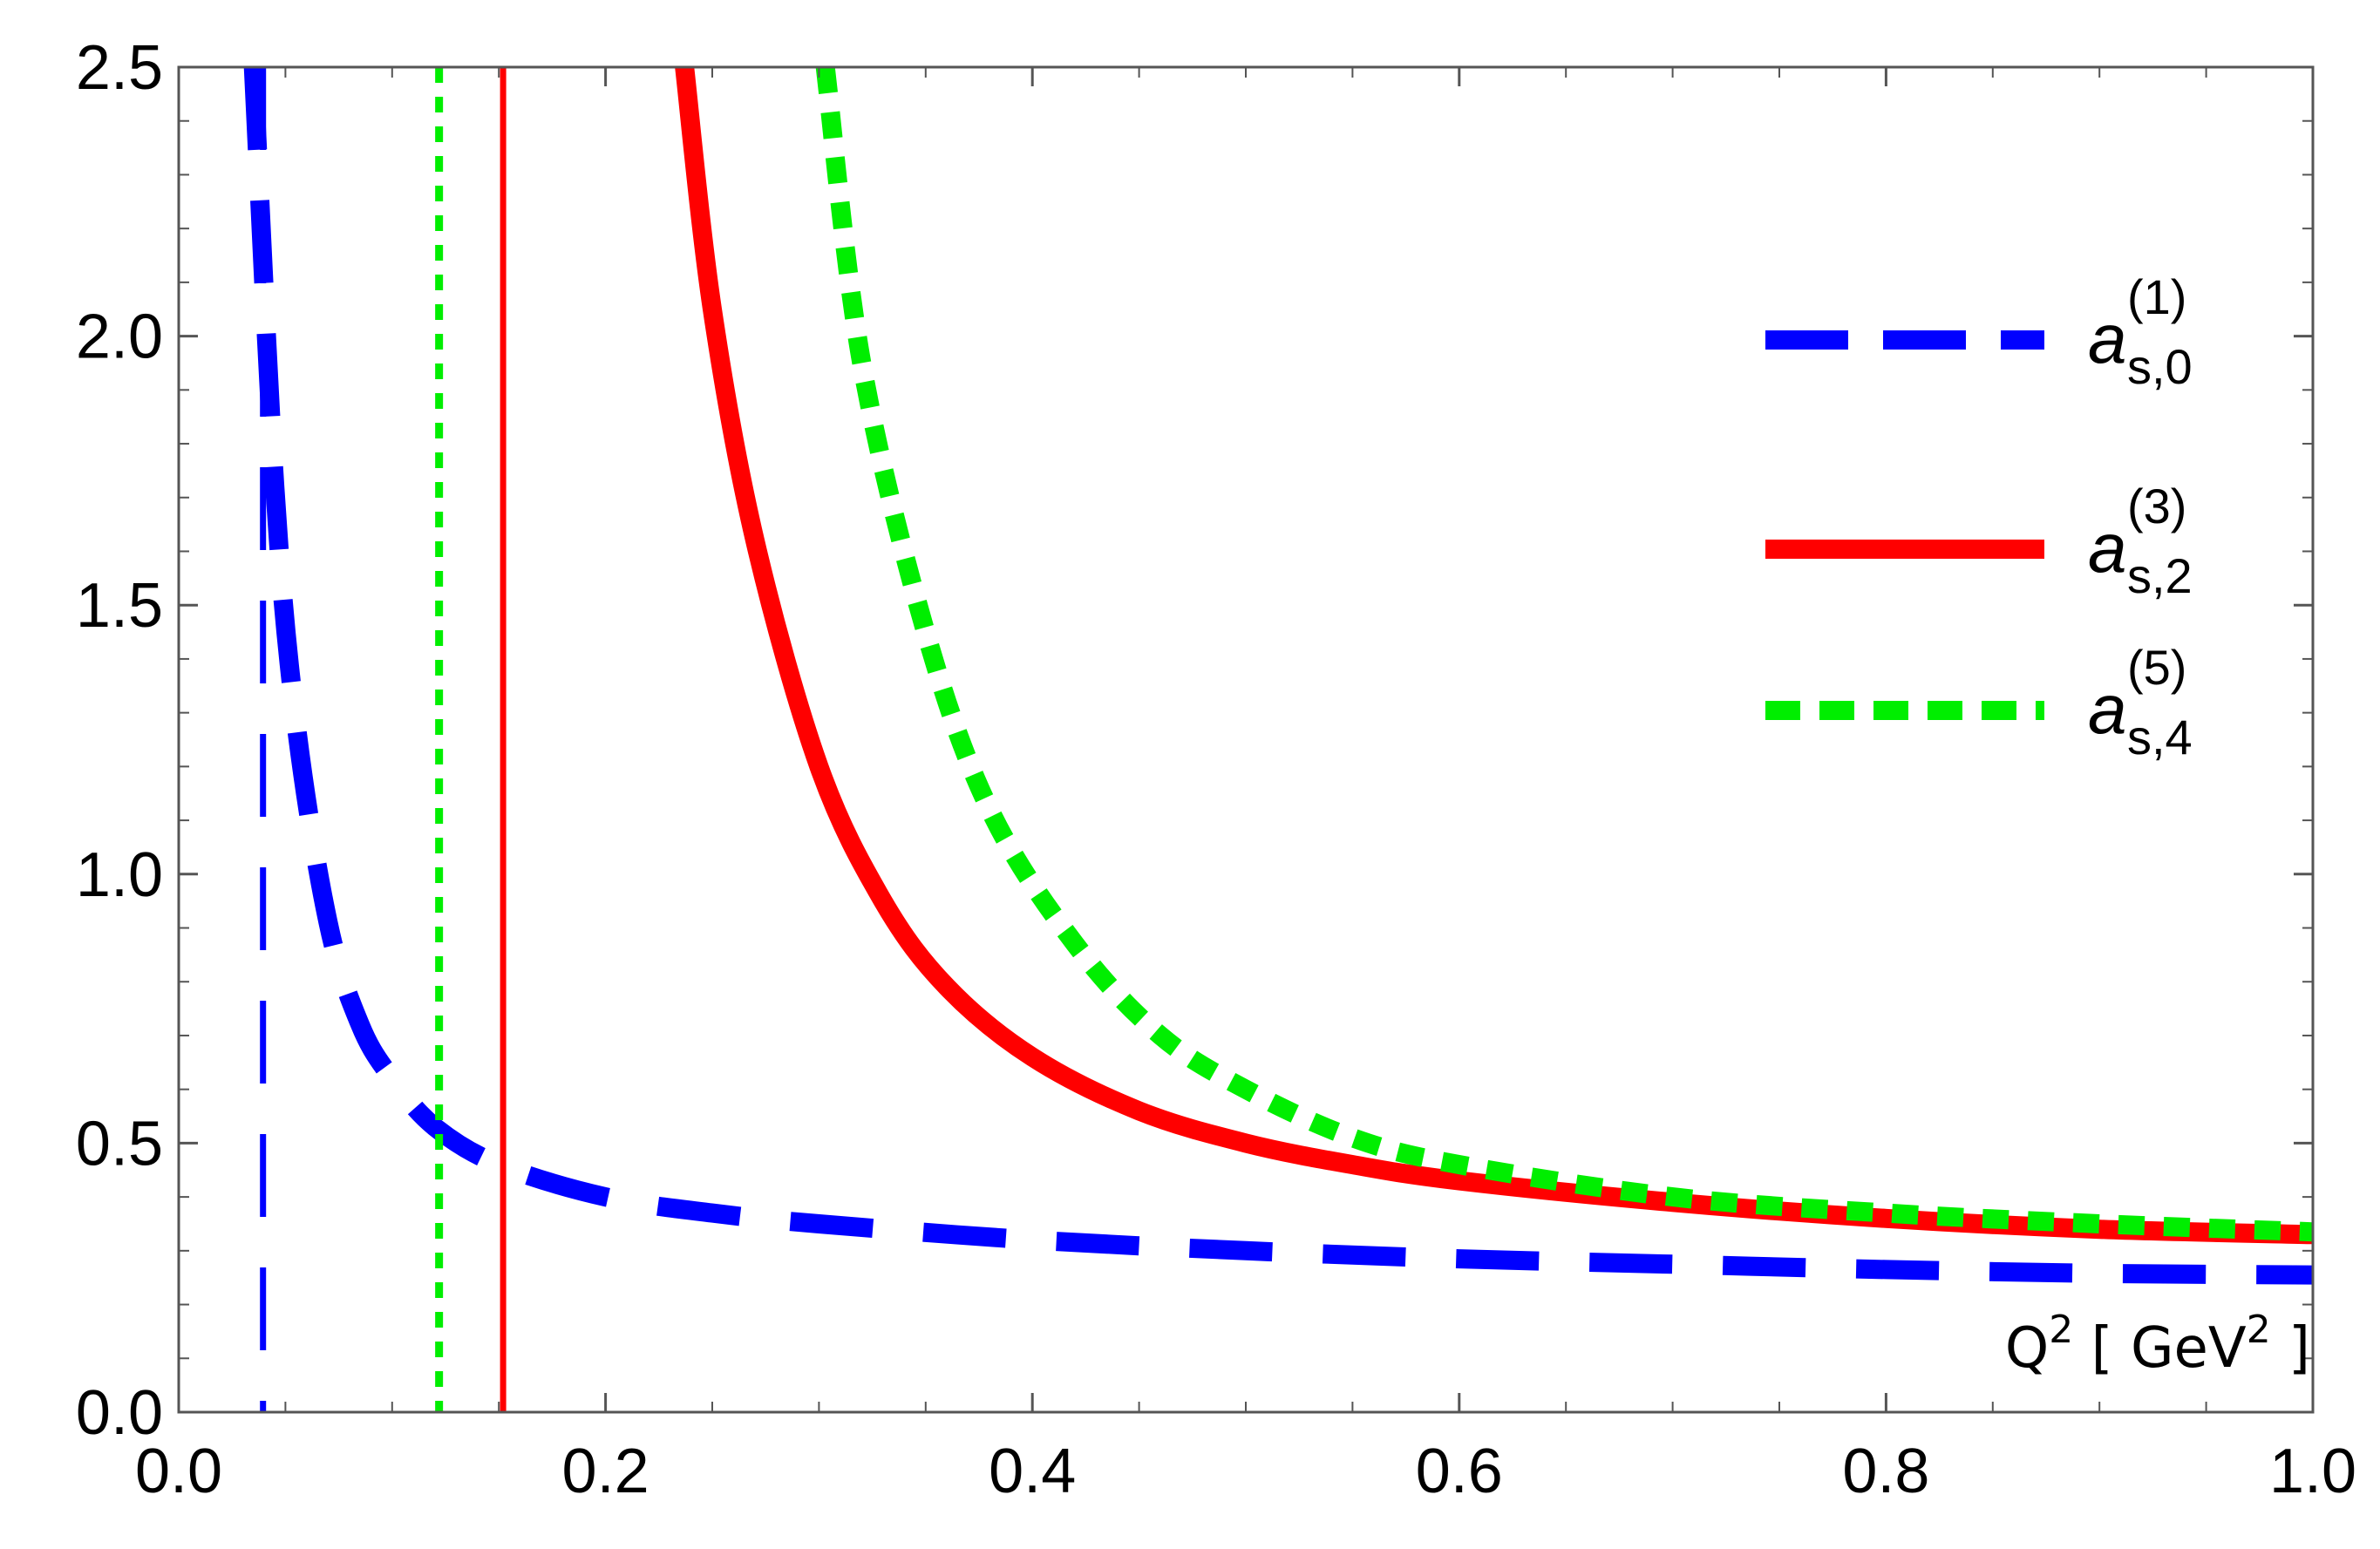  What do you see at coordinates (119, 68) in the screenshot?
I see `y-tick-label: 2.5` at bounding box center [119, 68].